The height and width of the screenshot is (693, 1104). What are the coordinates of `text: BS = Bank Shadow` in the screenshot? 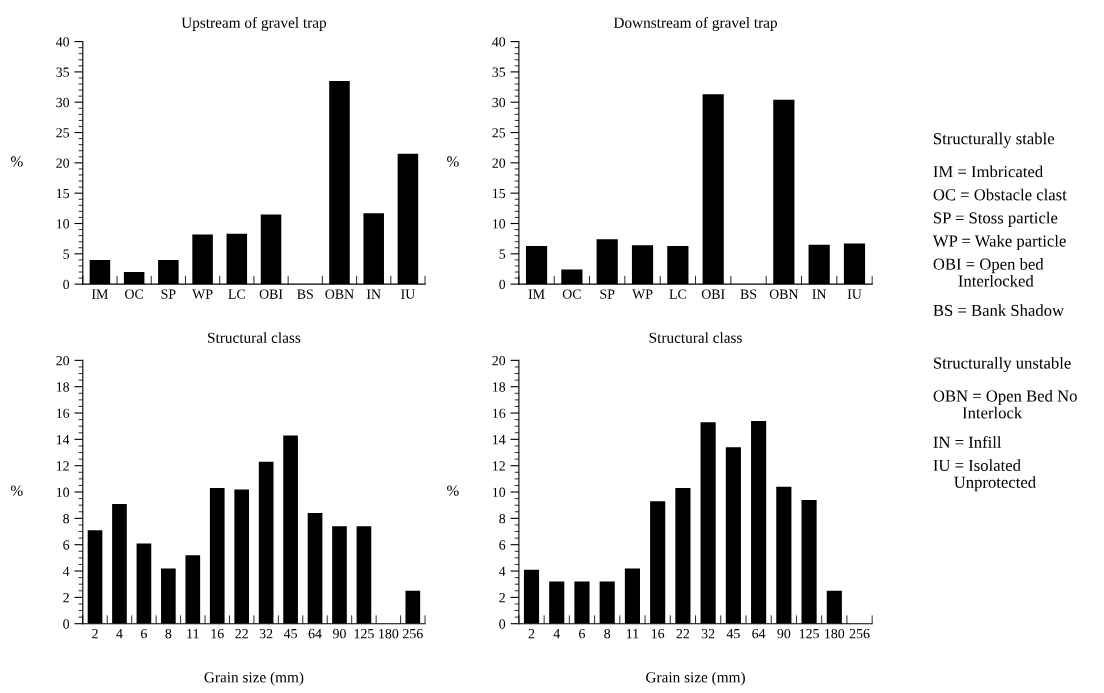 It's located at (998, 310).